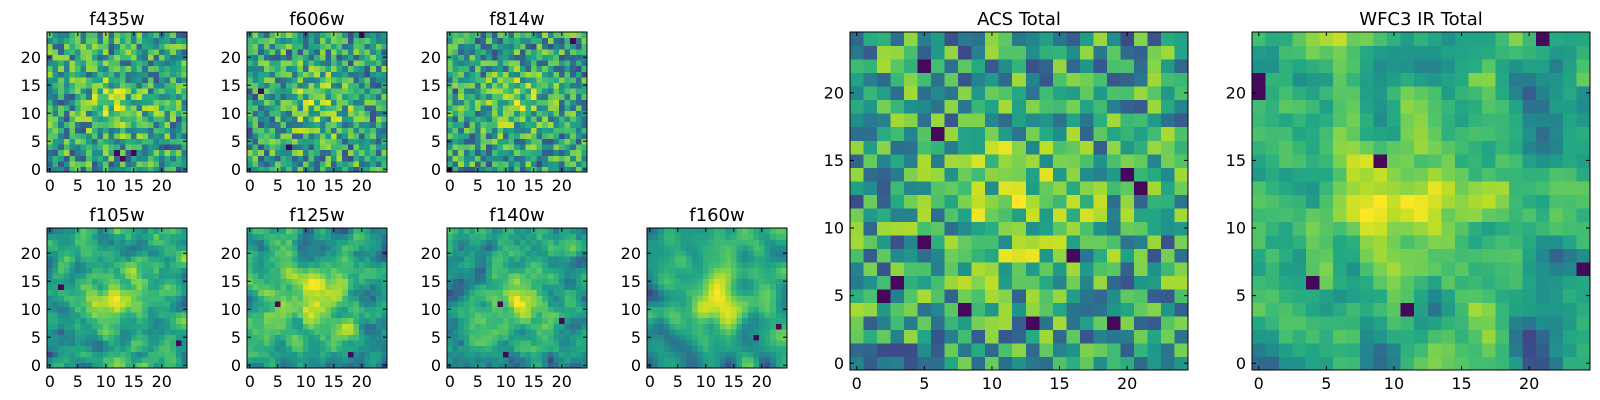  Describe the element at coordinates (117, 298) in the screenshot. I see `axes-frame-f105w` at that location.